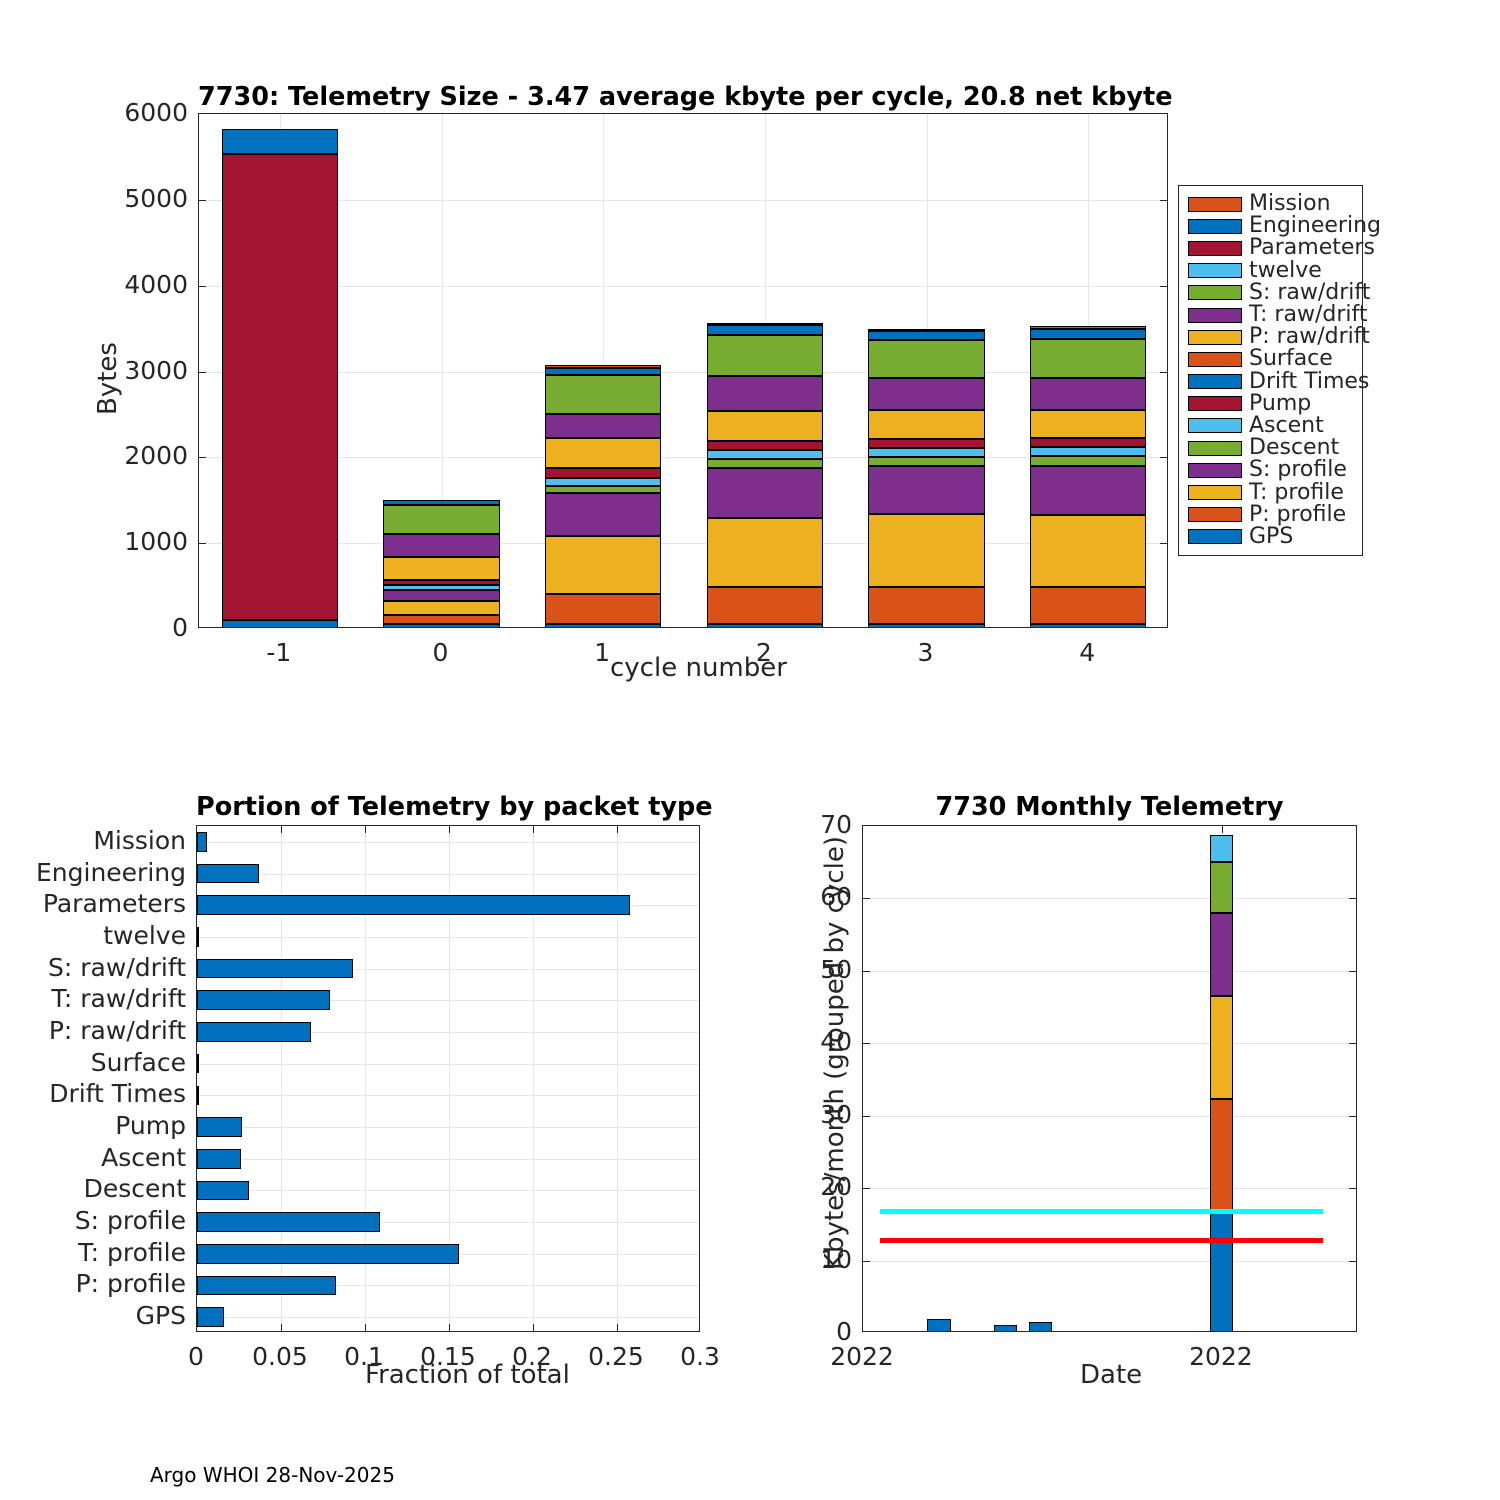 The height and width of the screenshot is (1500, 1500). Describe the element at coordinates (1280, 403) in the screenshot. I see `legend-entry-label: Pump` at that location.